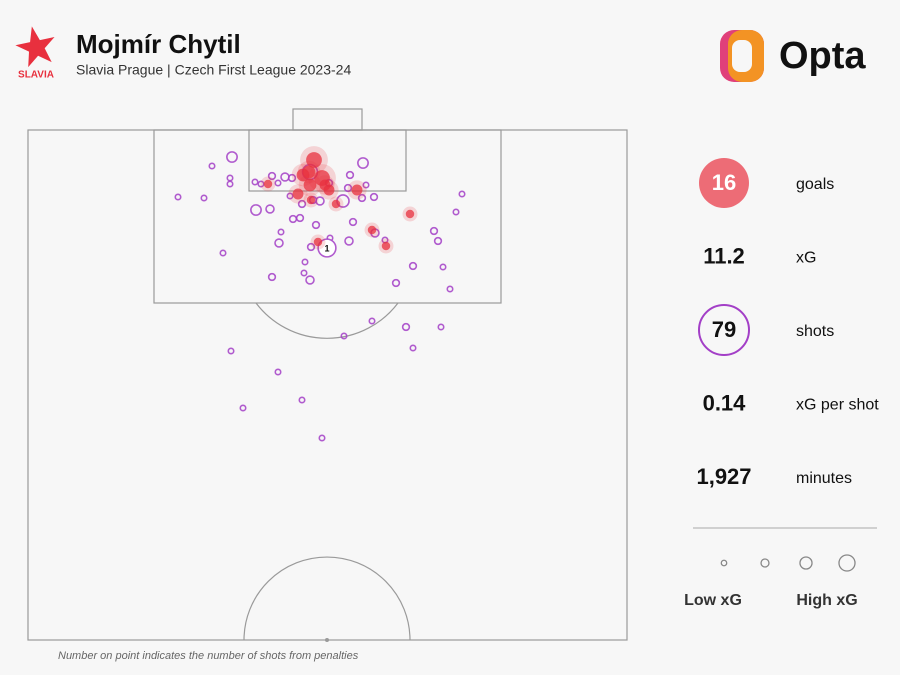  Describe the element at coordinates (815, 184) in the screenshot. I see `stat-label: goals` at that location.